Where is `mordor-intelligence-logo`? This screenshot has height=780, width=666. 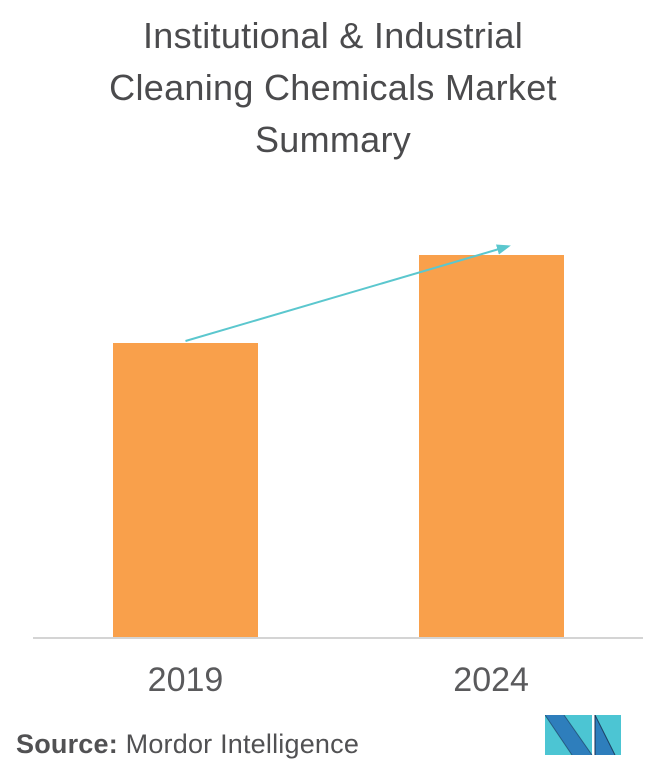 mordor-intelligence-logo is located at coordinates (583, 735).